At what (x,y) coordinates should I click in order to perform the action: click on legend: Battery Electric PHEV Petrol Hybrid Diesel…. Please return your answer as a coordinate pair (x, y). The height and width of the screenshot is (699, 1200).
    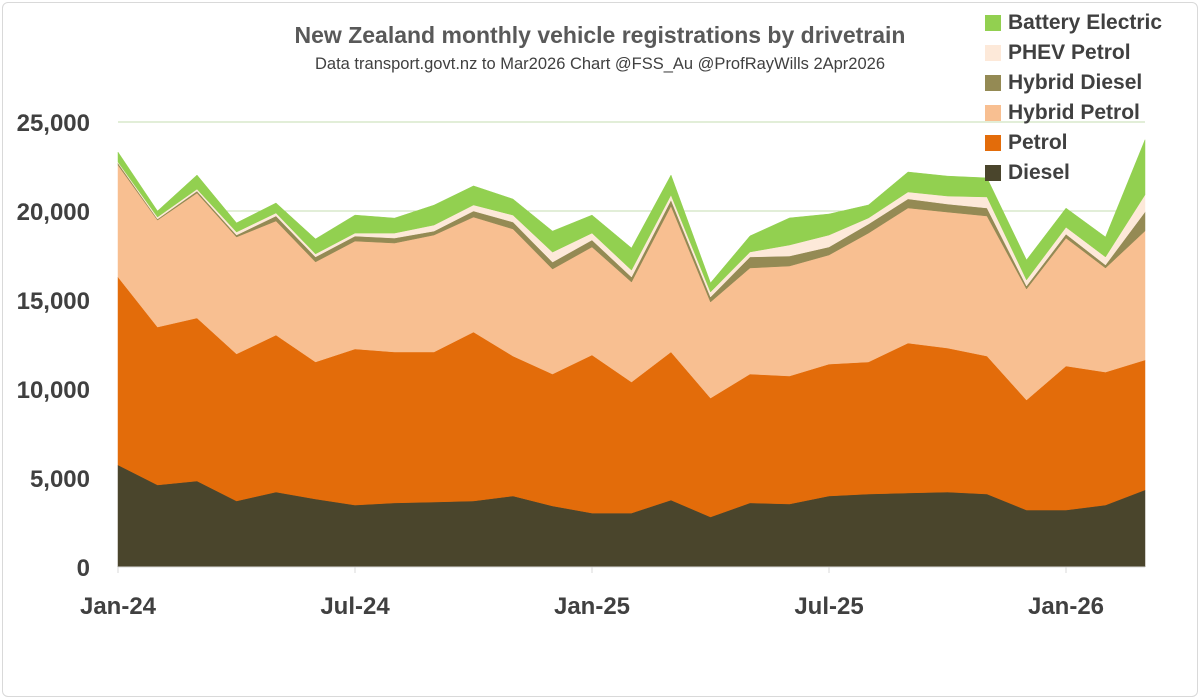
    Looking at the image, I should click on (1073, 98).